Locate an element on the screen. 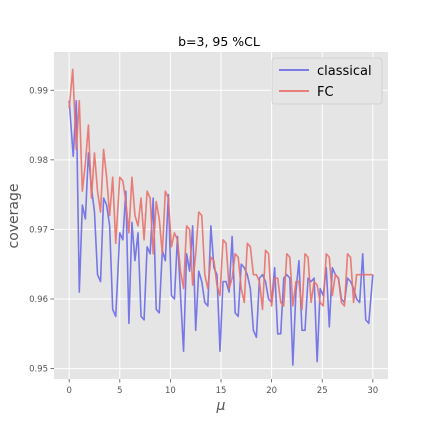 The height and width of the screenshot is (432, 432). y-axis-ticks: 0.95 0.96 0.97 0.98 0.99 is located at coordinates (41, 230).